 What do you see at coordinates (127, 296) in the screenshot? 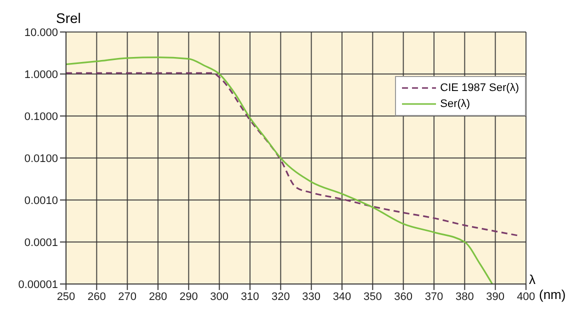
I see `x-tick-label: 270` at bounding box center [127, 296].